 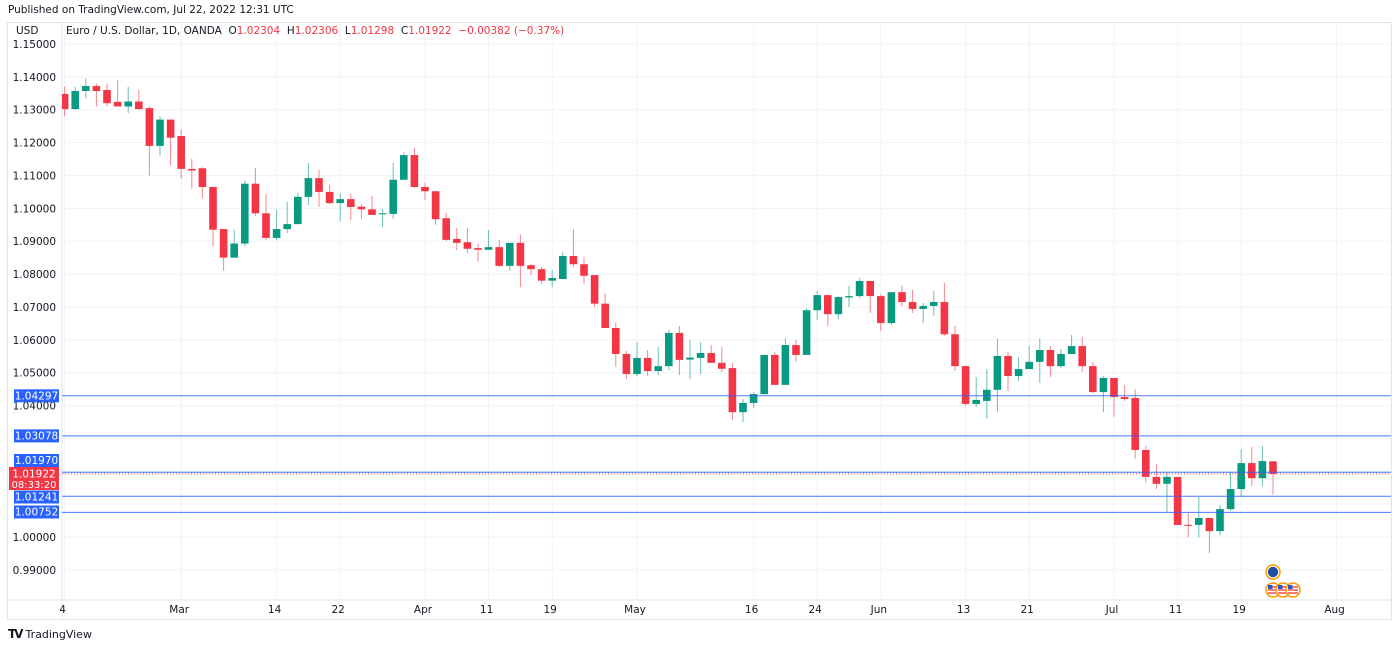 I want to click on eu-flag-icon, so click(x=1273, y=572).